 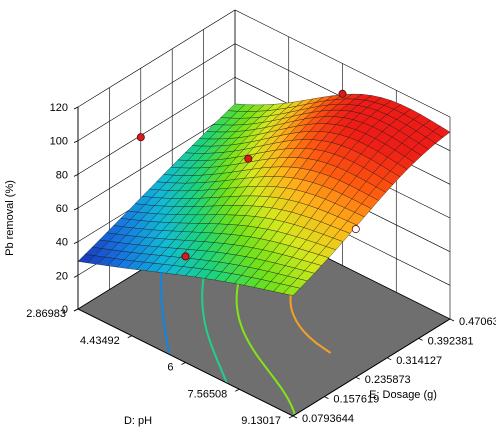 I want to click on z-tick-label: 60, so click(x=62, y=209).